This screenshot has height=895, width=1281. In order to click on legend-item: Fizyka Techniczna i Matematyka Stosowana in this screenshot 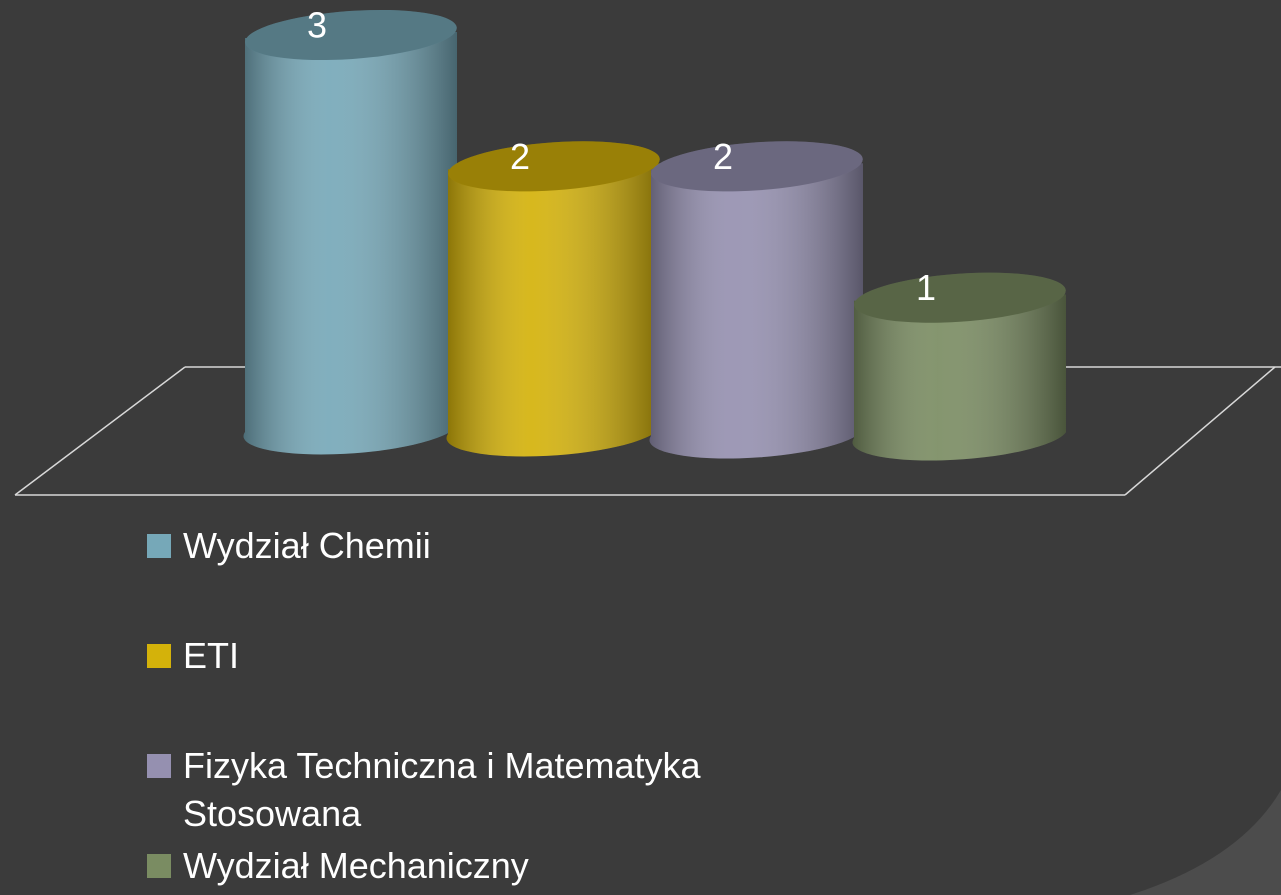, I will do `click(517, 790)`.